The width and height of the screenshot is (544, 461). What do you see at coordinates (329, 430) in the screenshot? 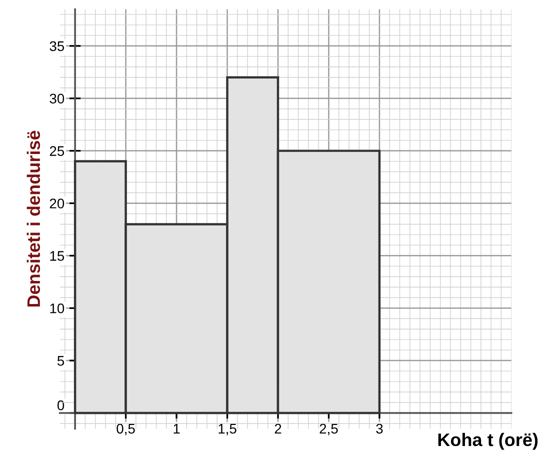
I see `x-tick-label: 2,5` at bounding box center [329, 430].